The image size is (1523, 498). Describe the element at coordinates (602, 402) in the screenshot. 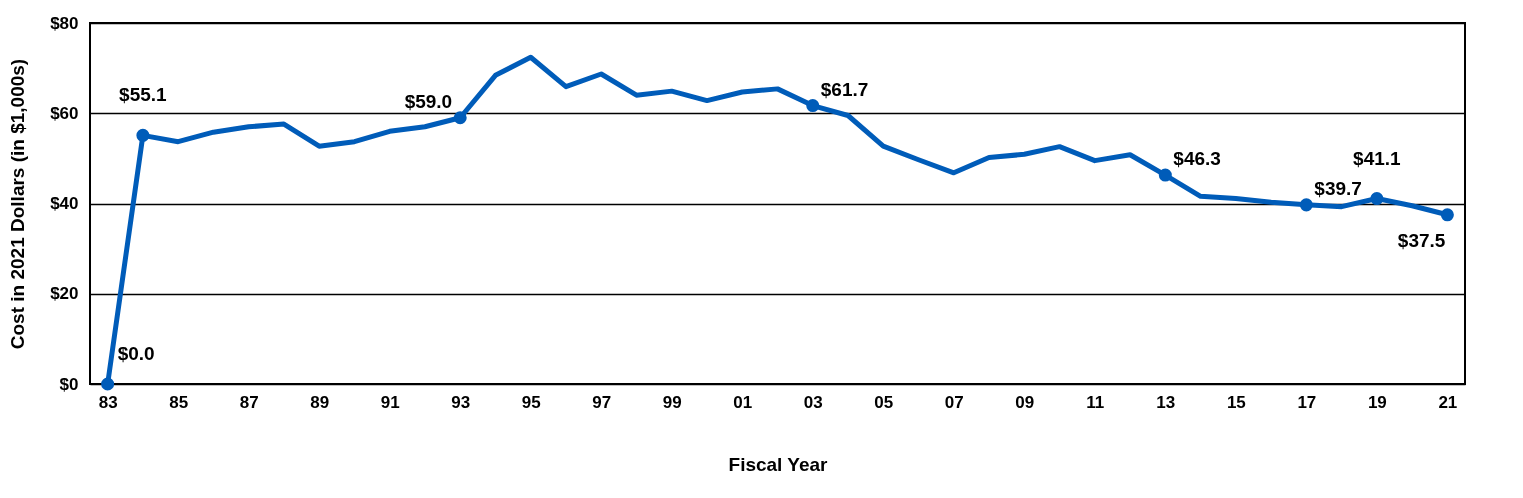

I see `x-tick-label: 97` at that location.